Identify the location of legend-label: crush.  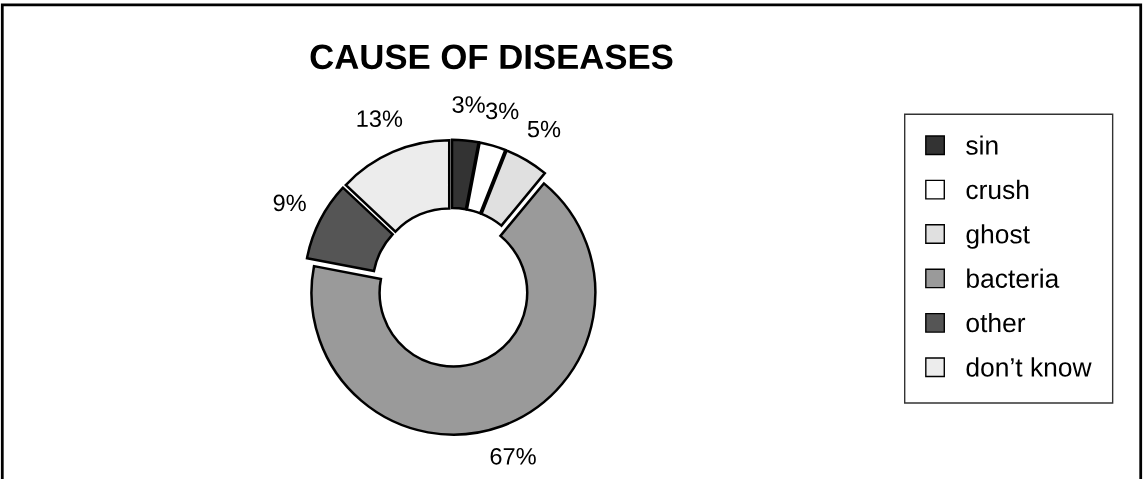
(997, 189).